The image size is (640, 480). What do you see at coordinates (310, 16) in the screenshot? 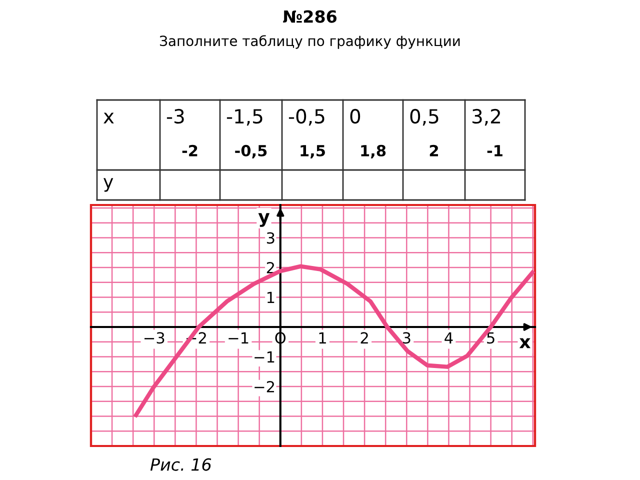
I see `chart-title: №286` at bounding box center [310, 16].